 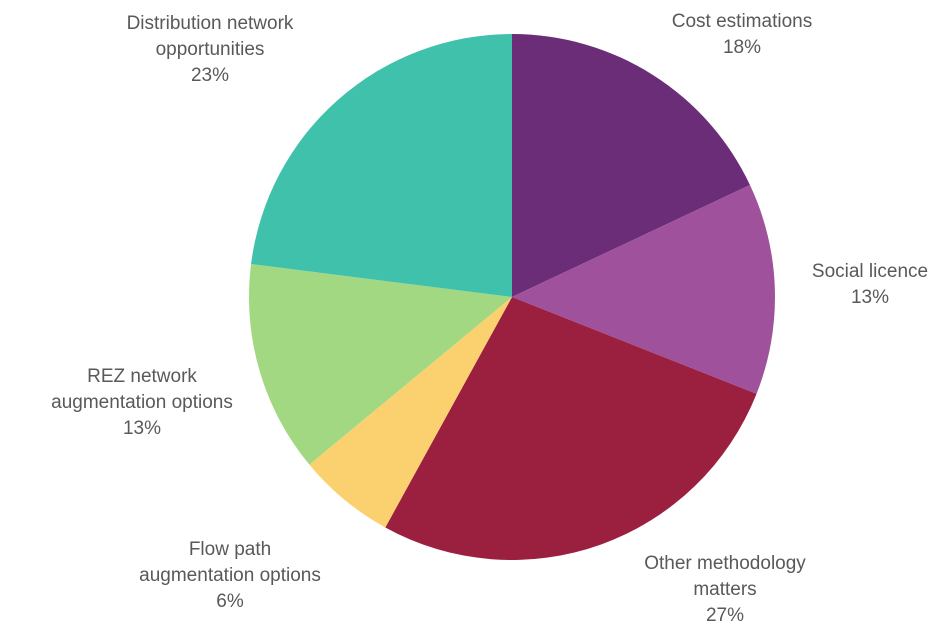 I want to click on slice-category-label: opportunities, so click(x=210, y=49).